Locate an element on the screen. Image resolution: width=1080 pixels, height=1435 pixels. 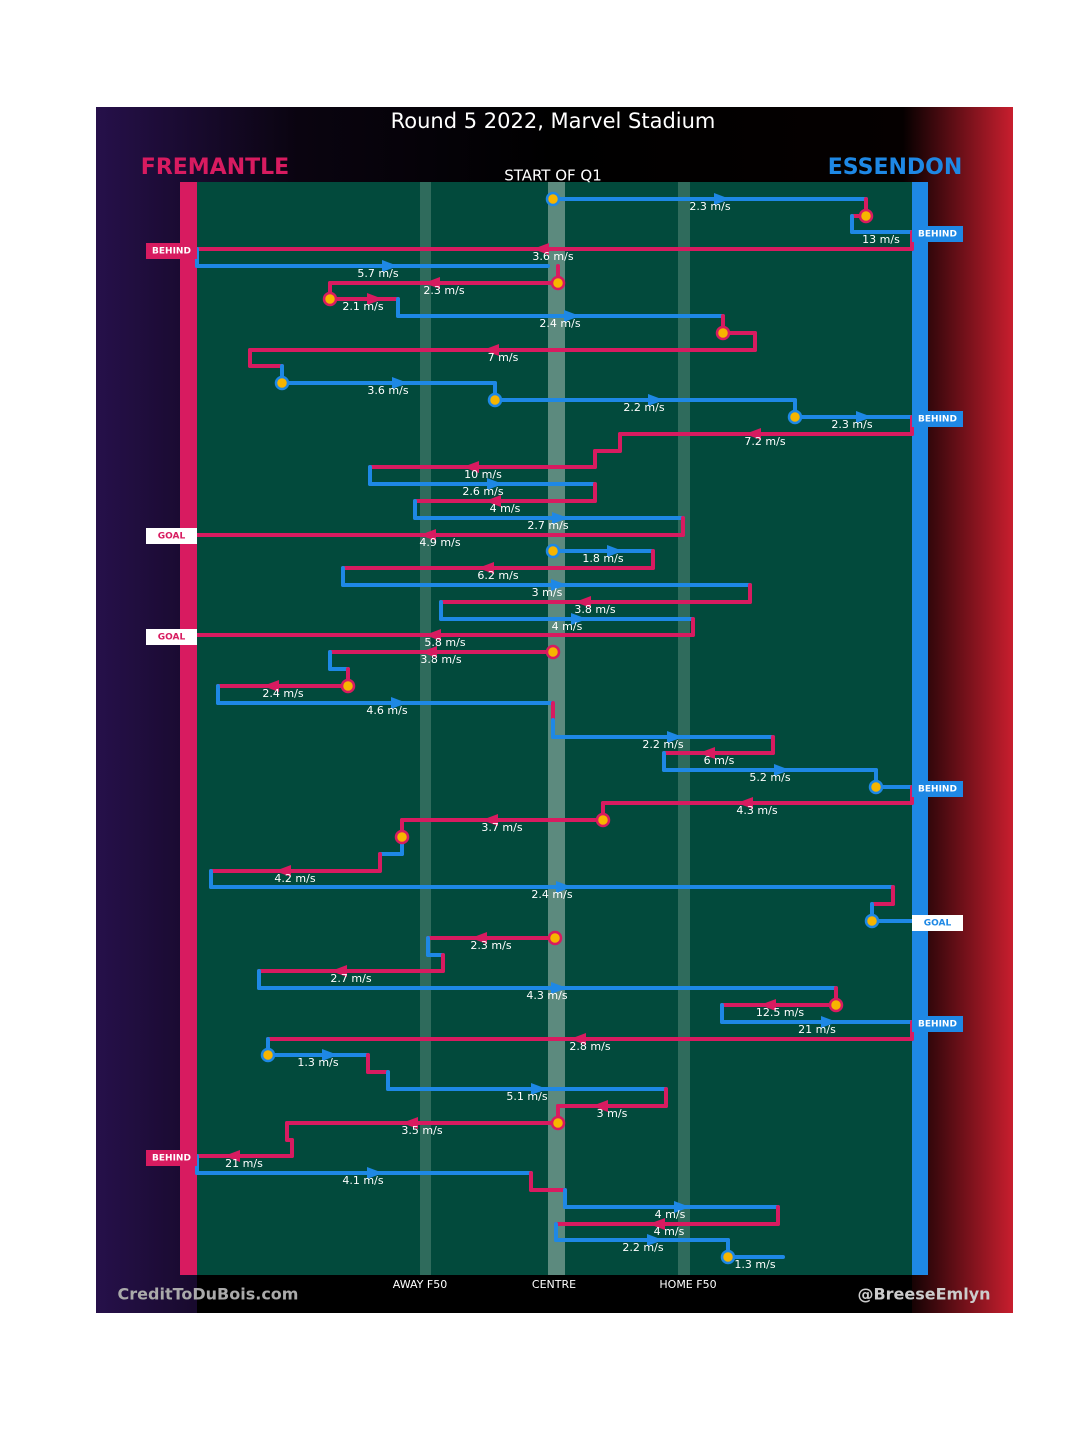
field-label: AWAY F50 is located at coordinates (420, 1284).